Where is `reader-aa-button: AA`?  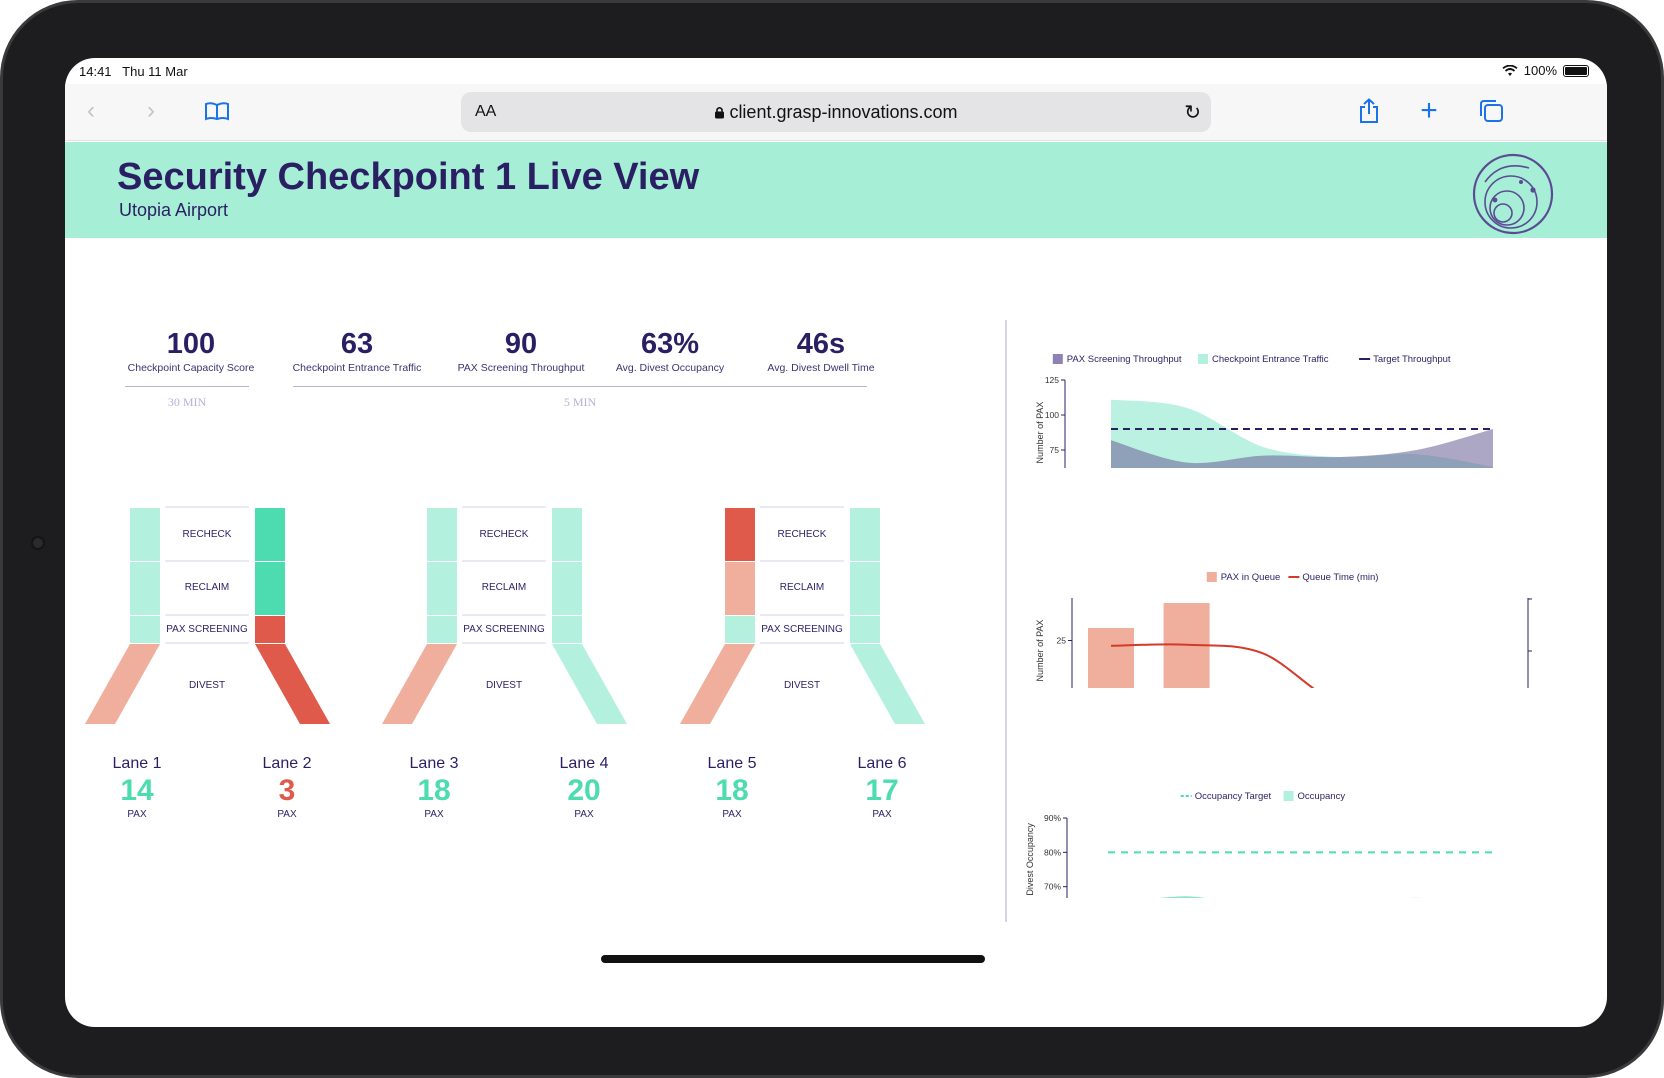 reader-aa-button: AA is located at coordinates (486, 111).